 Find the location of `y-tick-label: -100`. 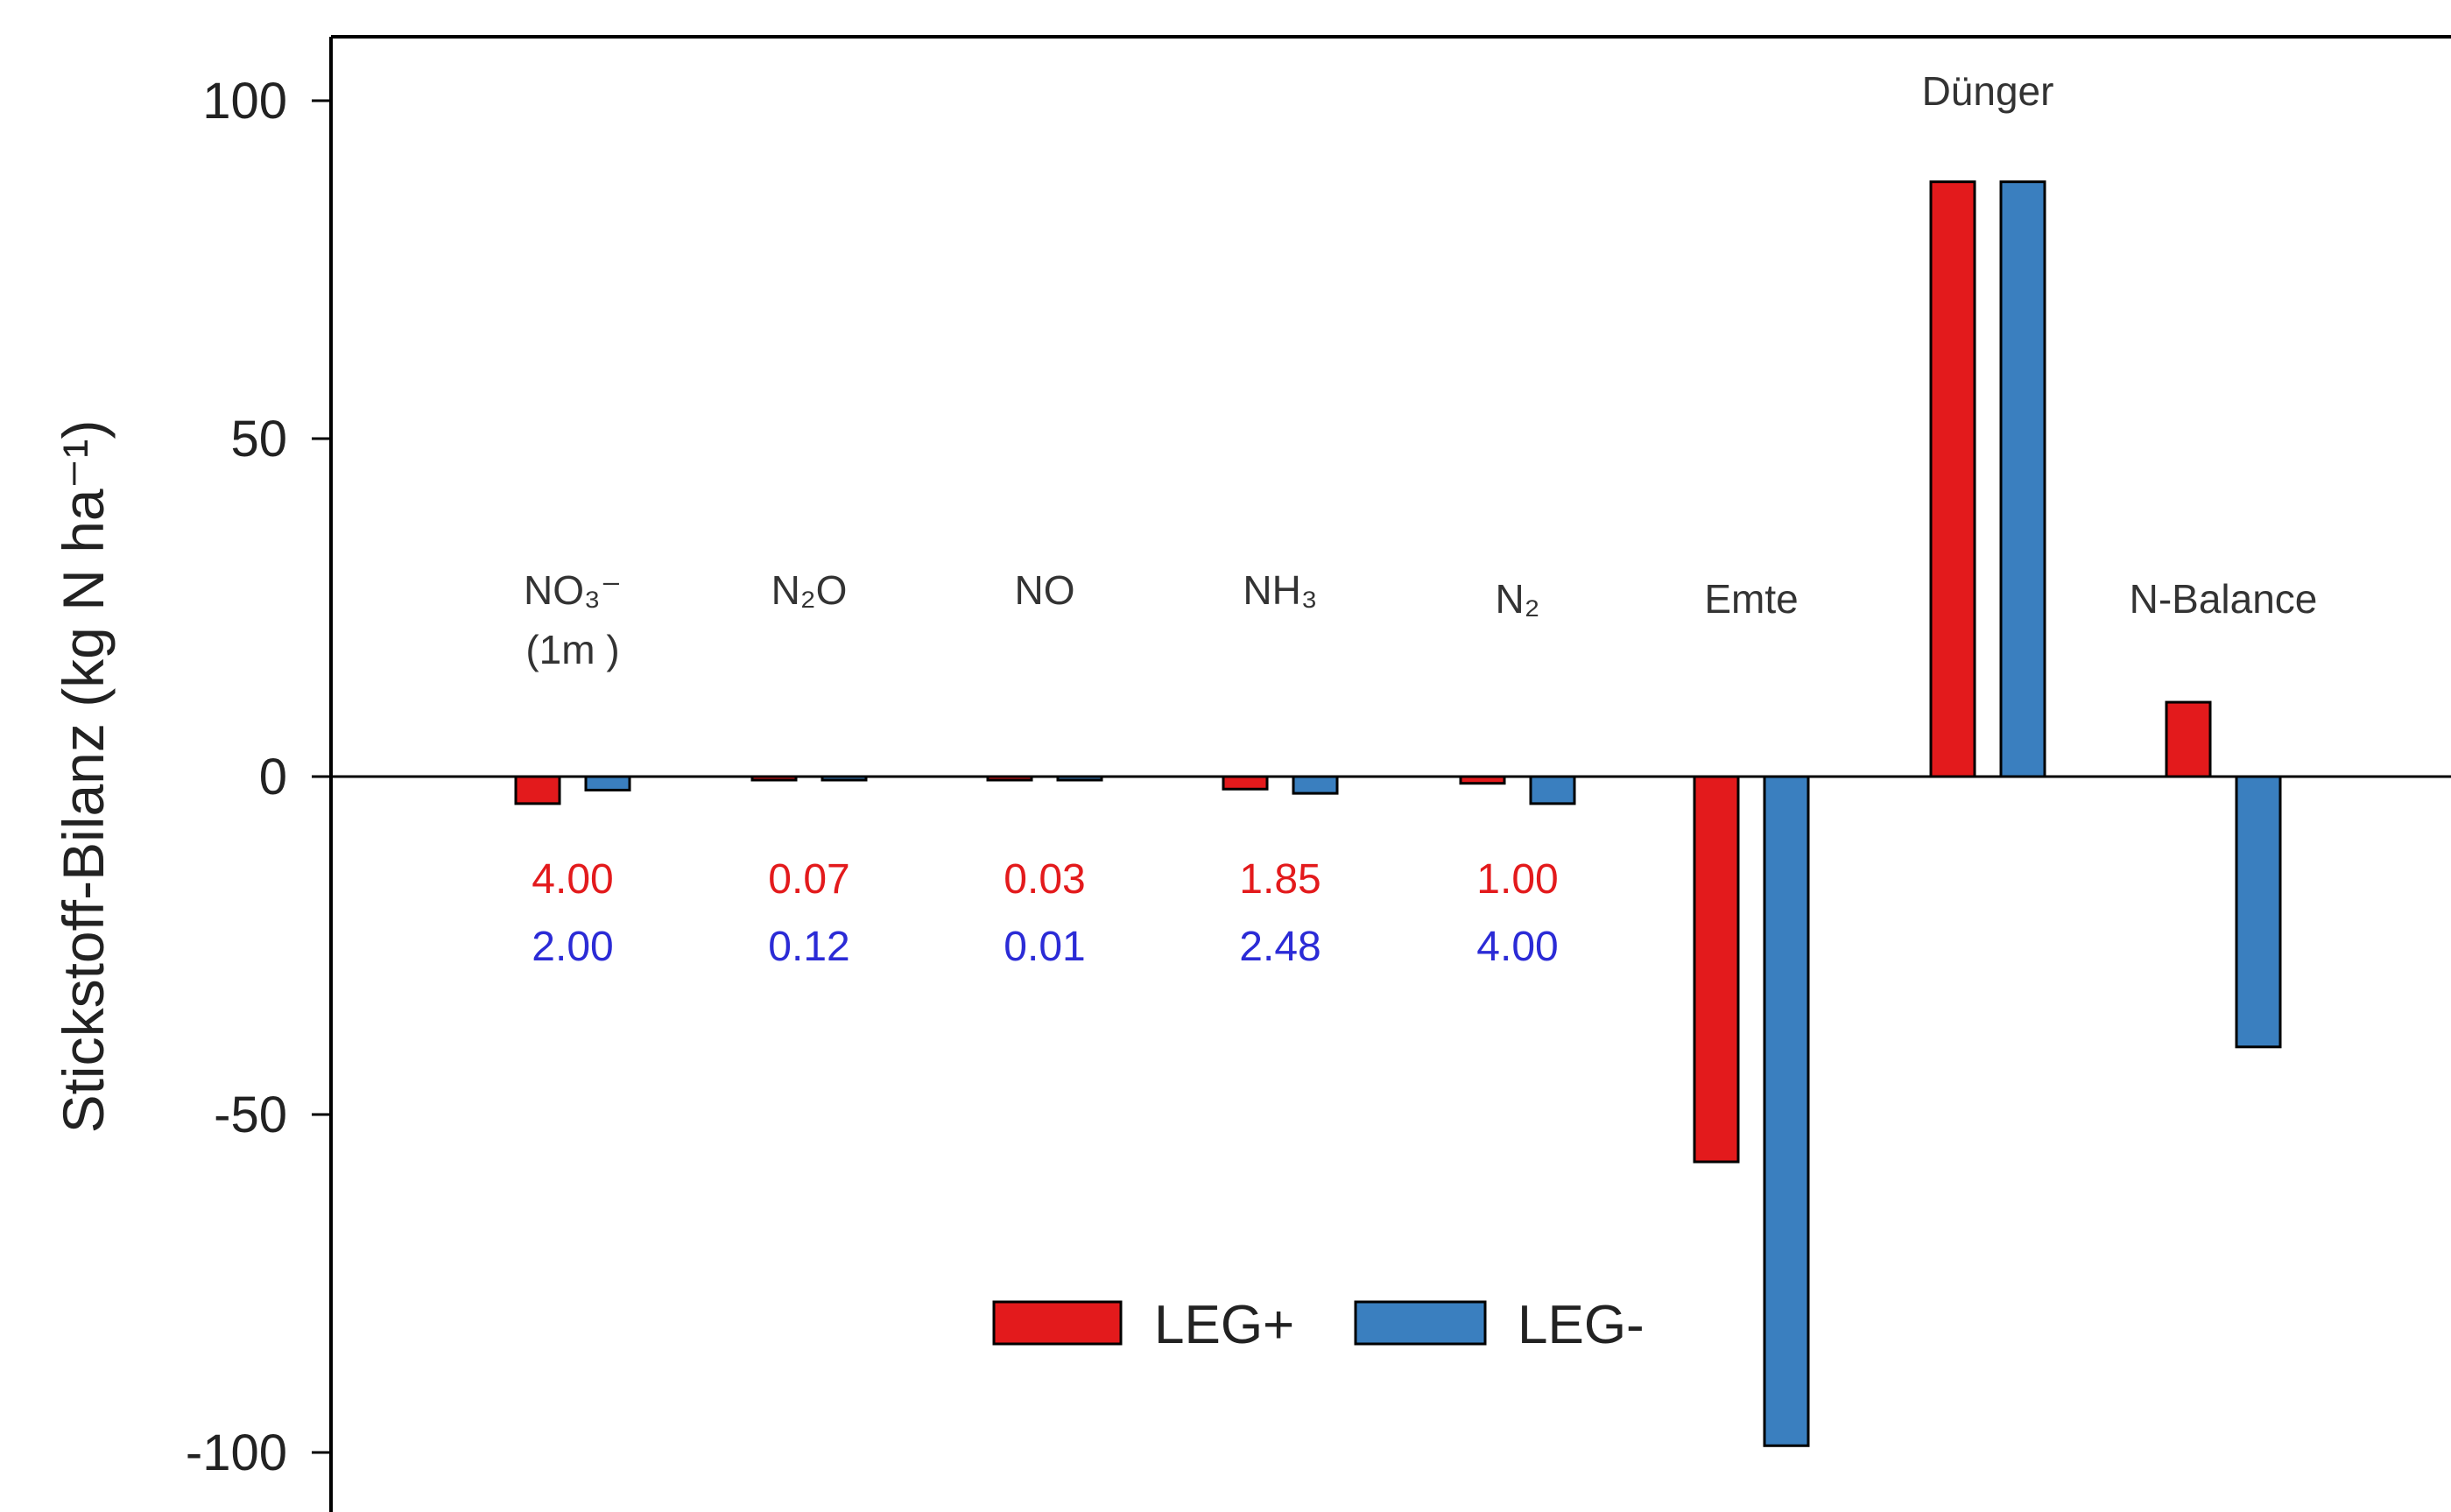

y-tick-label: -100 is located at coordinates (236, 1453).